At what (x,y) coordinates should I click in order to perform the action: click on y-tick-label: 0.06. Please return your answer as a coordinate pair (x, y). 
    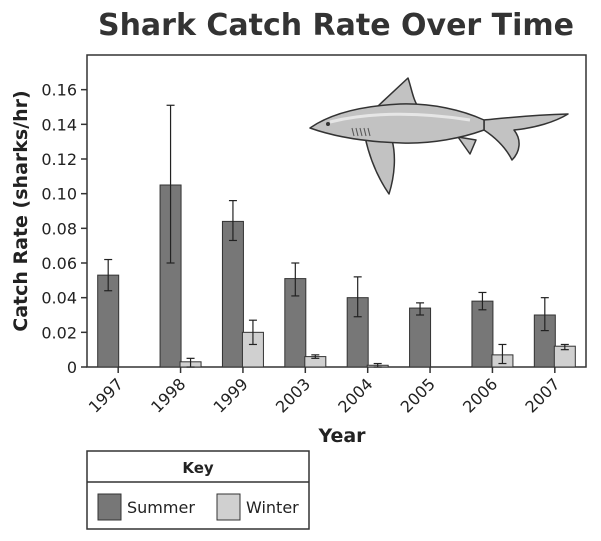
    Looking at the image, I should click on (59, 263).